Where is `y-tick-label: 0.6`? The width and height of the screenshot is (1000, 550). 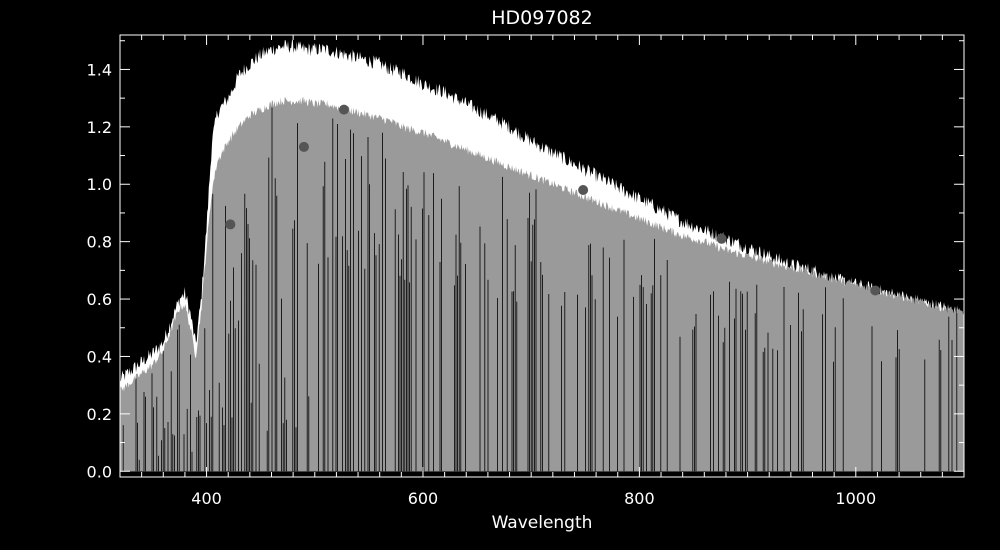 y-tick-label: 0.6 is located at coordinates (99, 299).